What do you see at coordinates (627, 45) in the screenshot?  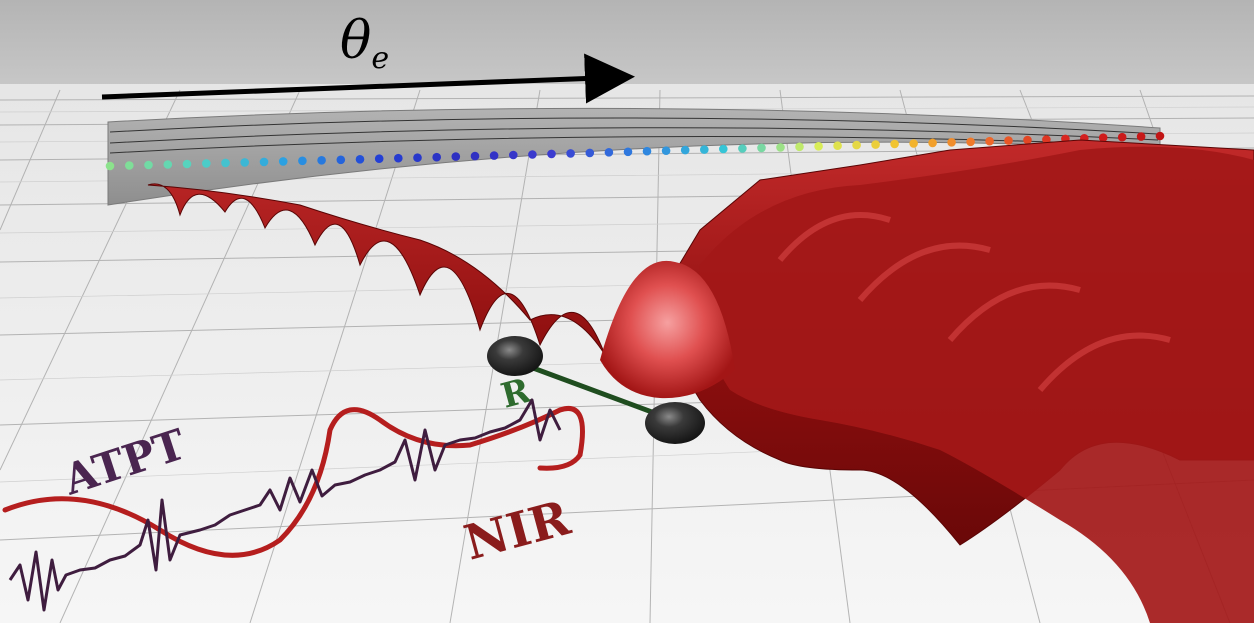 I see `background-wall` at bounding box center [627, 45].